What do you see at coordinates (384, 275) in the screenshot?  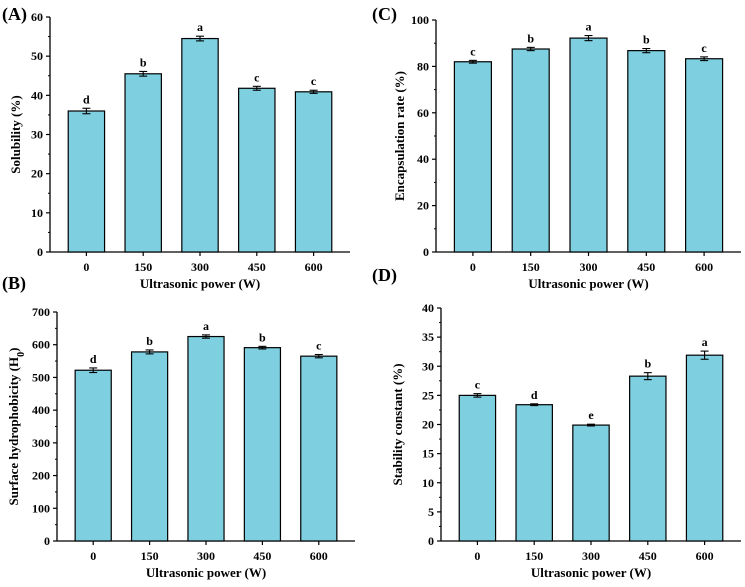 I see `panel-label: (D)` at bounding box center [384, 275].